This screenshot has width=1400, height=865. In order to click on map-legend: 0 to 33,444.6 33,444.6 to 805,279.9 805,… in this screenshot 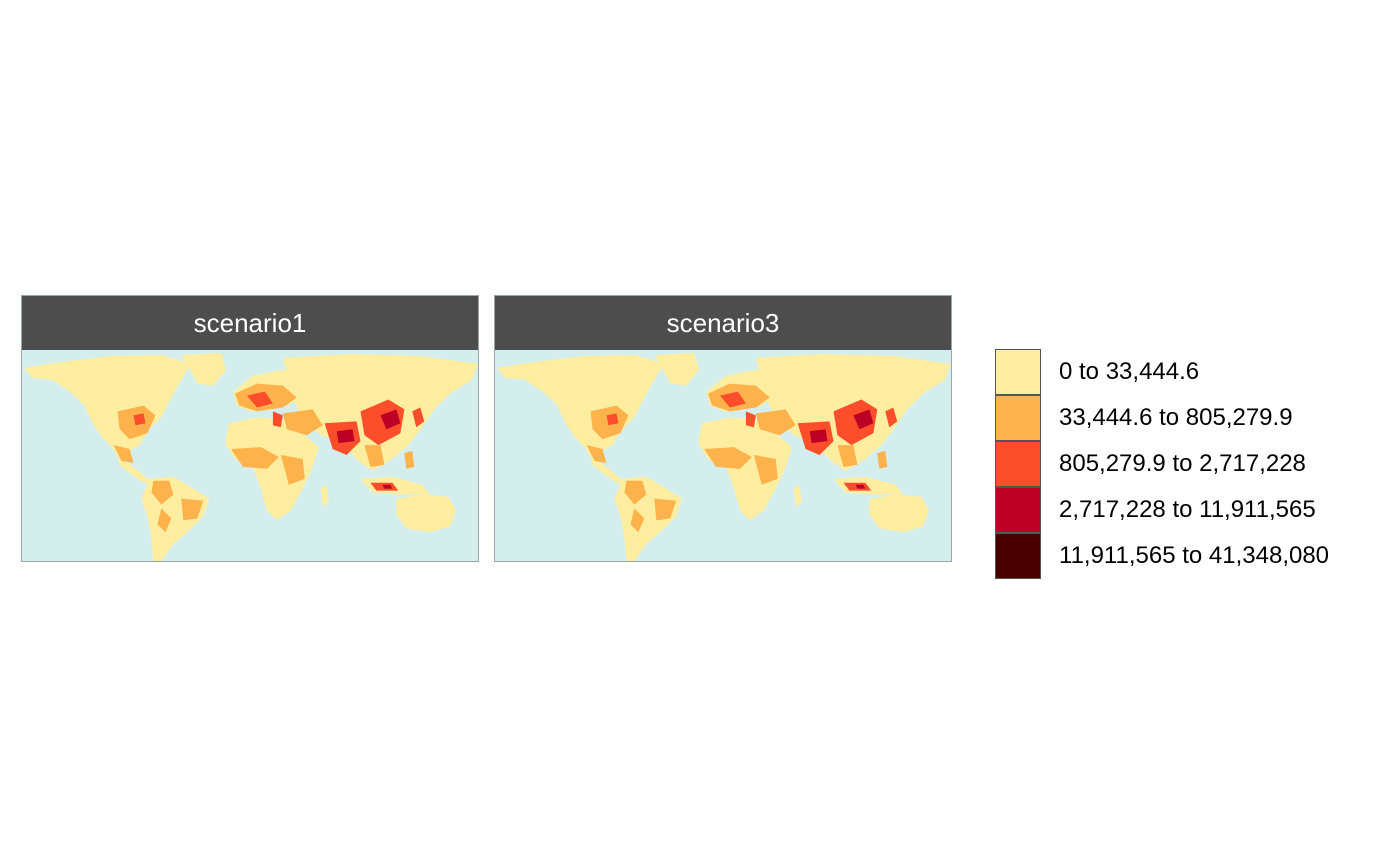, I will do `click(1162, 464)`.